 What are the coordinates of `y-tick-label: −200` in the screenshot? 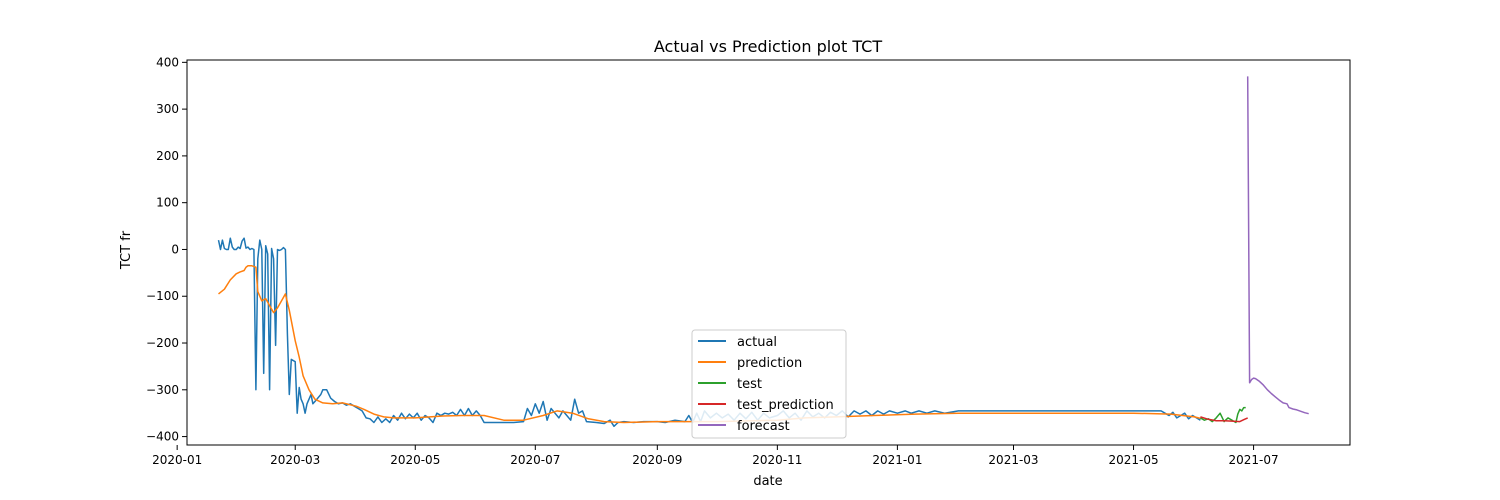 It's located at (162, 343).